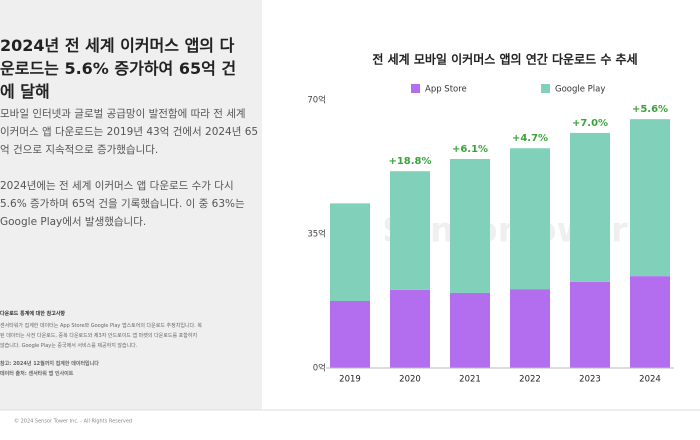  What do you see at coordinates (73, 222) in the screenshot?
I see `paragraph-line: Google Play에서 발생했습니다.` at bounding box center [73, 222].